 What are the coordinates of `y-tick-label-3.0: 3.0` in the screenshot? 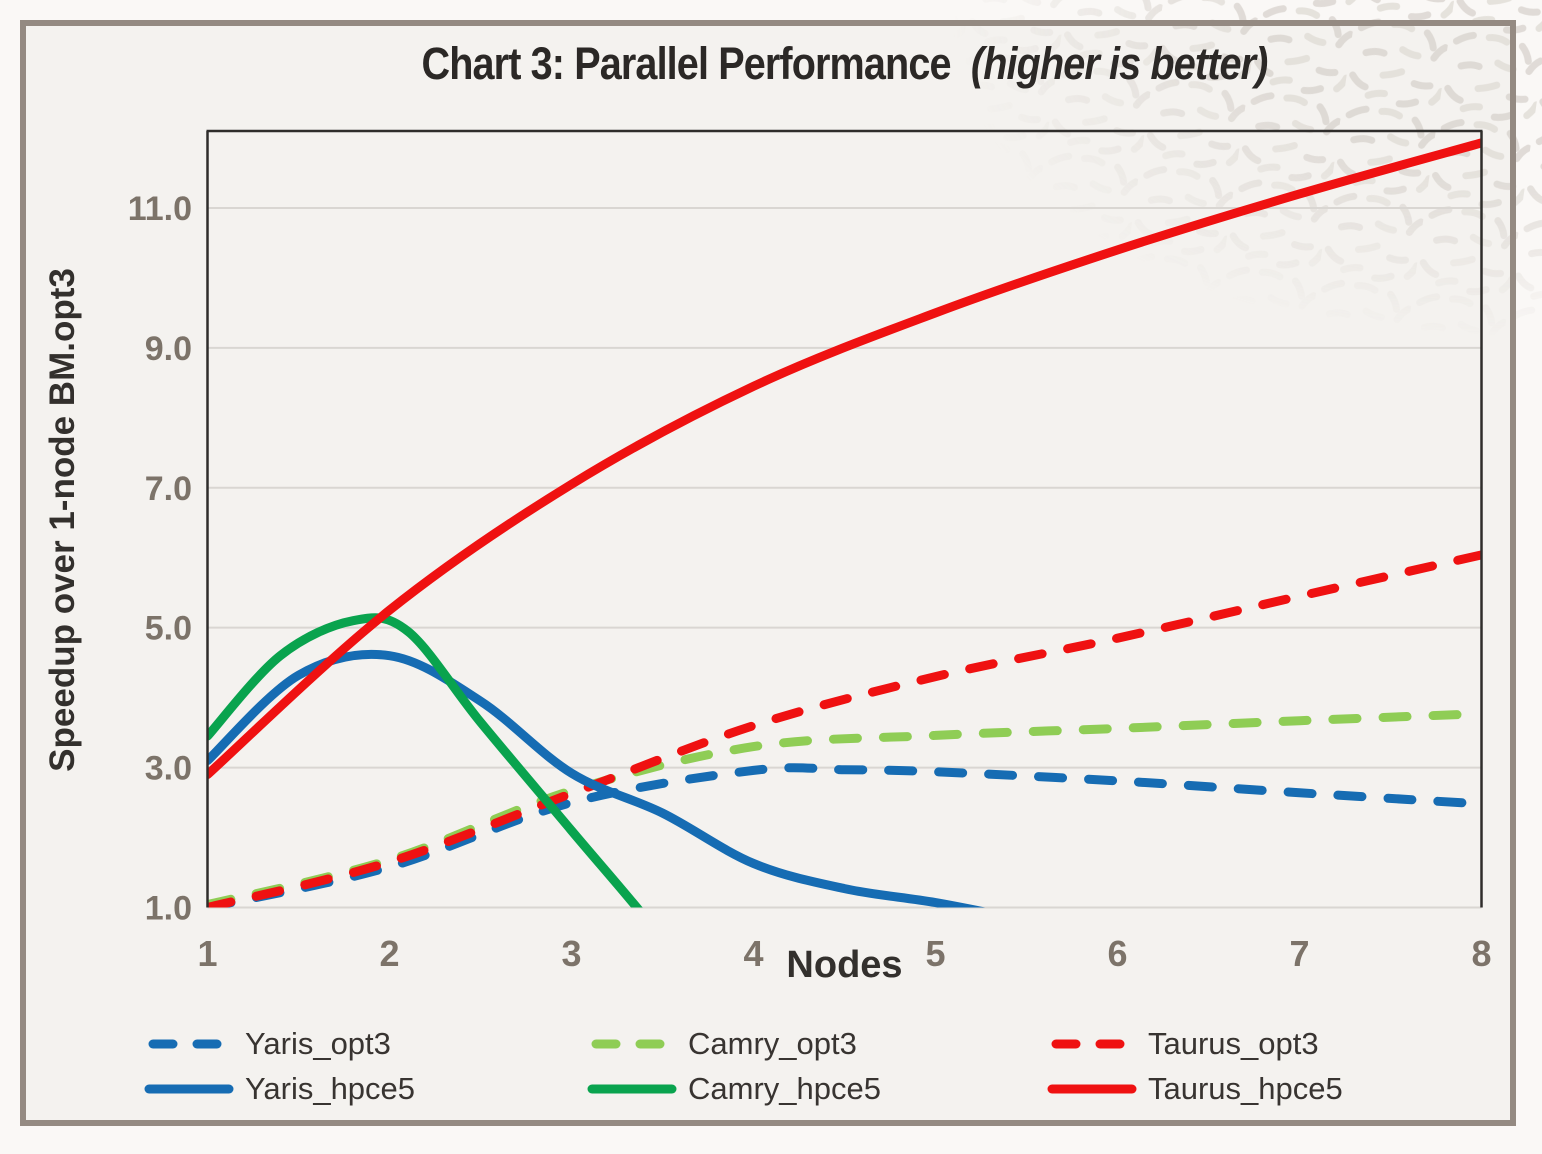 It's located at (168, 769).